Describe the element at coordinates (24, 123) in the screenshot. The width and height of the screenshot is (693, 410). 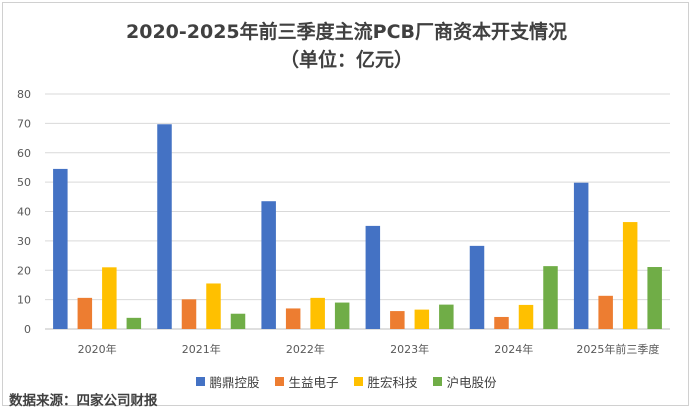
I see `y-tick-label: 70` at that location.